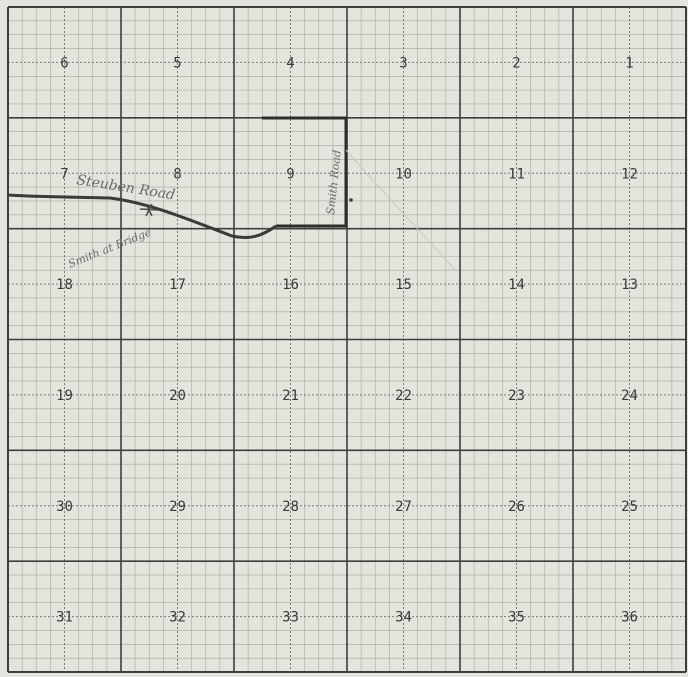 This screenshot has width=688, height=677. Describe the element at coordinates (516, 507) in the screenshot. I see `section-number: 26` at that location.